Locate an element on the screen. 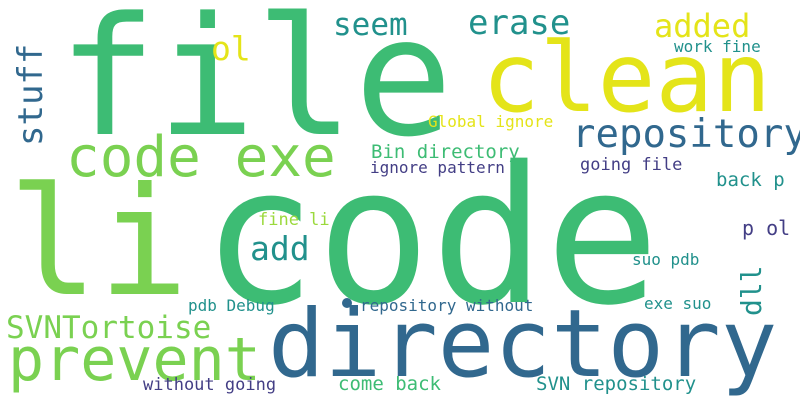  word-bin-directory: Bin directory is located at coordinates (445, 152).